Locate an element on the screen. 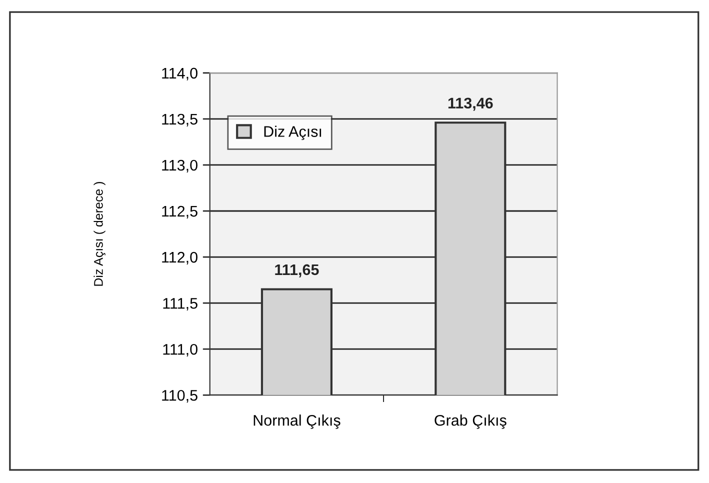  y-tick-label: 112,5 is located at coordinates (180, 212).